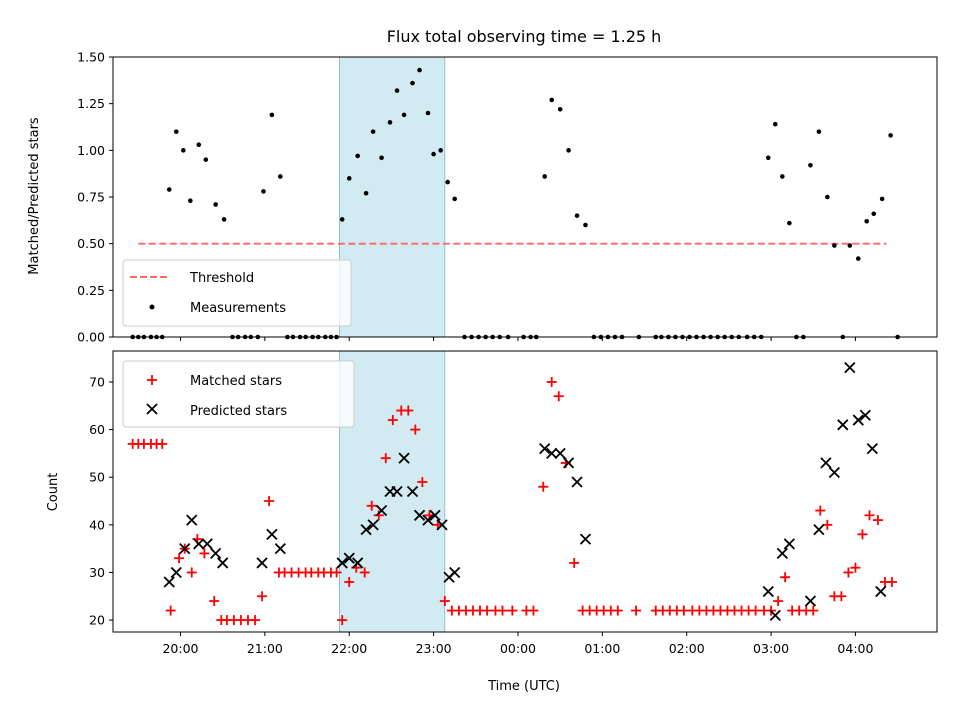 The image size is (960, 724). What do you see at coordinates (91, 103) in the screenshot?
I see `top-y-tick-label: 1.25` at bounding box center [91, 103].